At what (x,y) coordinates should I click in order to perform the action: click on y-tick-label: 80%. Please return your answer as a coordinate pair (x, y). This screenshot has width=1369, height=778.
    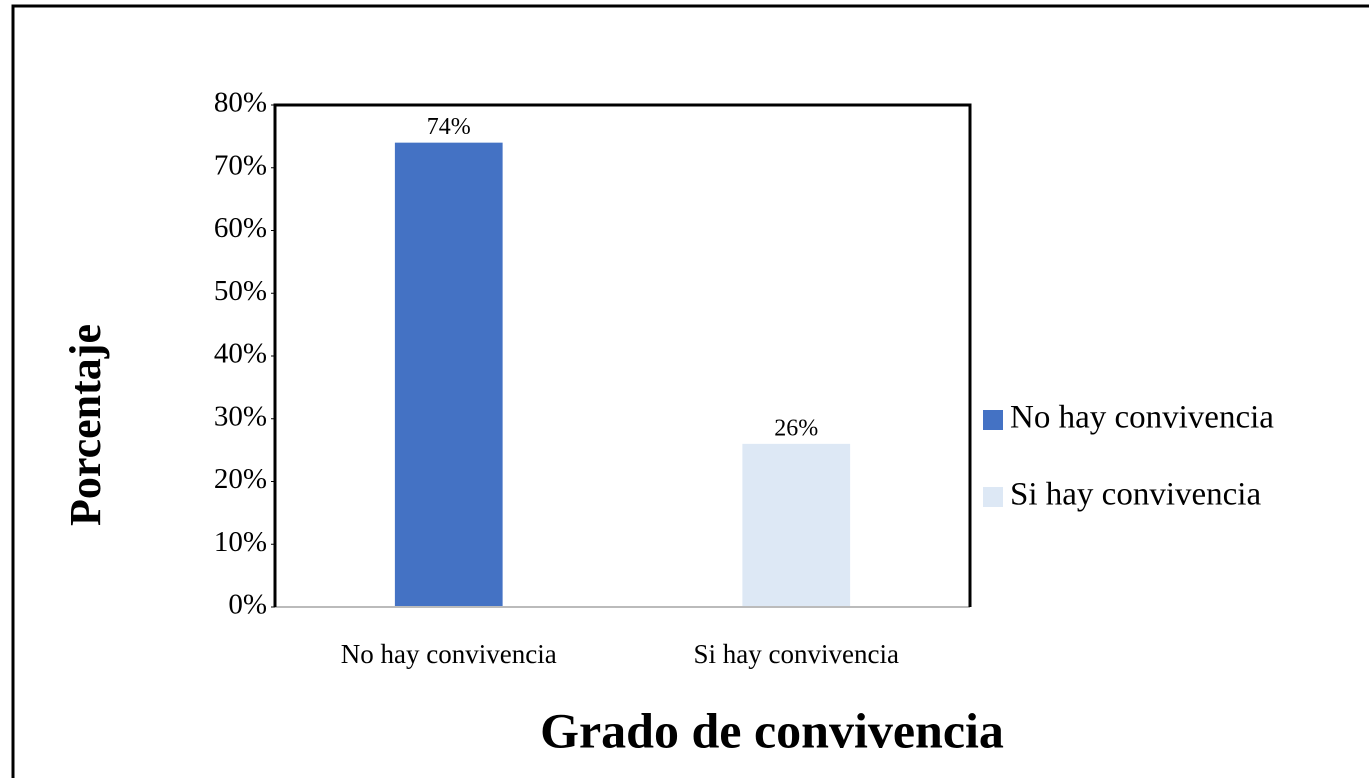
    Looking at the image, I should click on (240, 103).